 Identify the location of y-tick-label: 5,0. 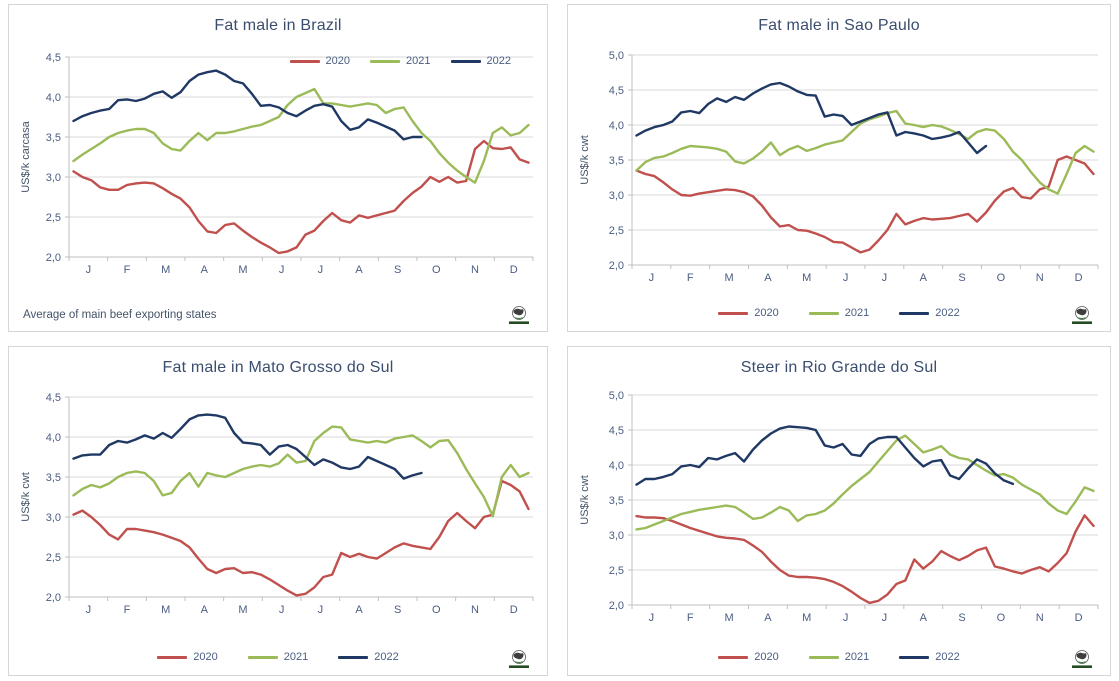
(616, 56).